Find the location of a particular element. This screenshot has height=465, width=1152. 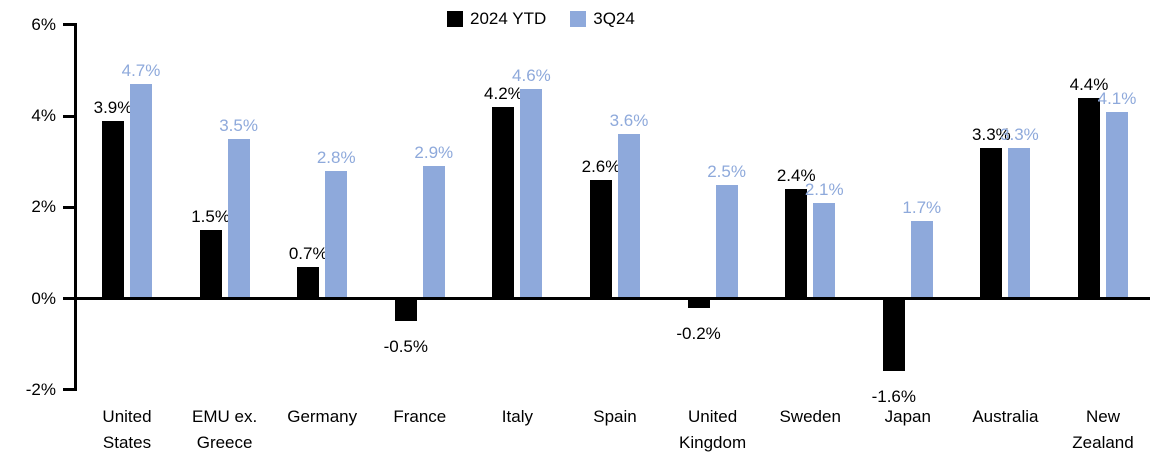

value-label: 2.8% is located at coordinates (336, 157).